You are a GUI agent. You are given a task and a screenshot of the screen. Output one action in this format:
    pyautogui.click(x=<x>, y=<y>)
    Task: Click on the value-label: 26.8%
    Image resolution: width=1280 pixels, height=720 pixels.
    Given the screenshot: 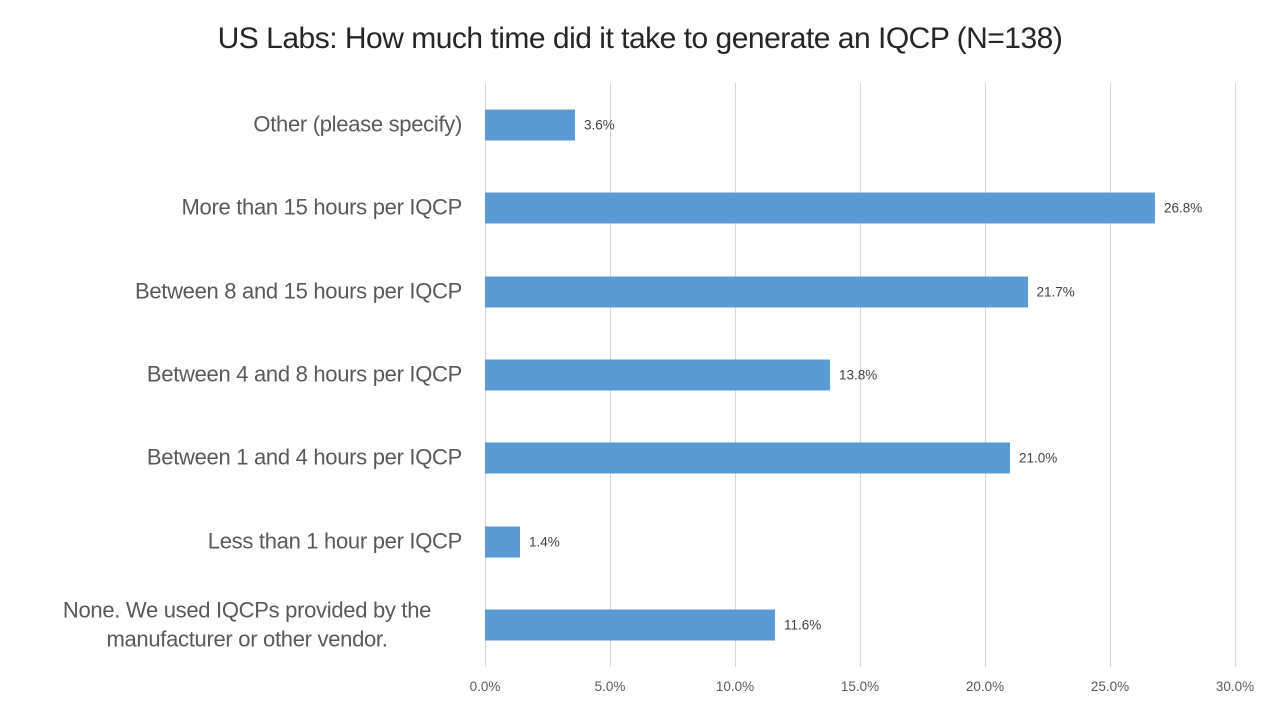 What is the action you would take?
    pyautogui.click(x=1183, y=208)
    